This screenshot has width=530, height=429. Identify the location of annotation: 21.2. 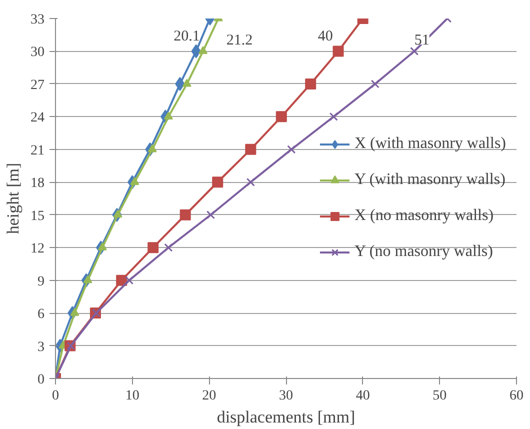
(239, 40).